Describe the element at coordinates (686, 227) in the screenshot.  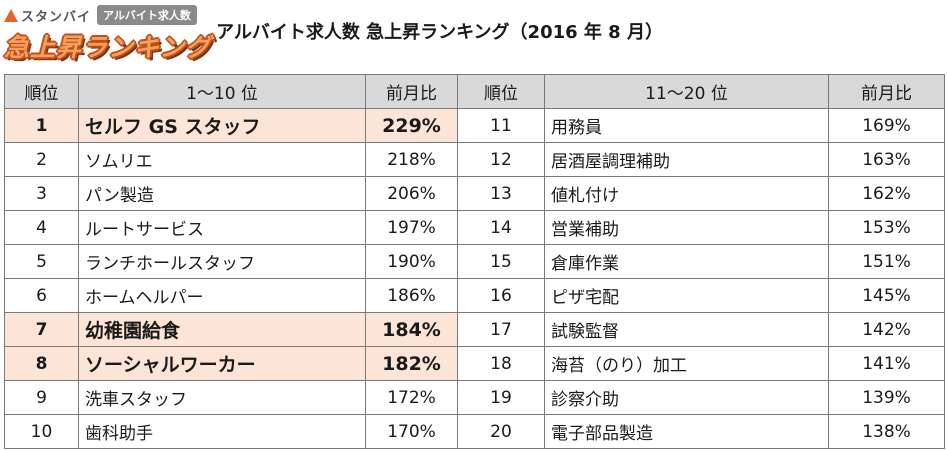
I see `job-name-cell: 営業補助` at that location.